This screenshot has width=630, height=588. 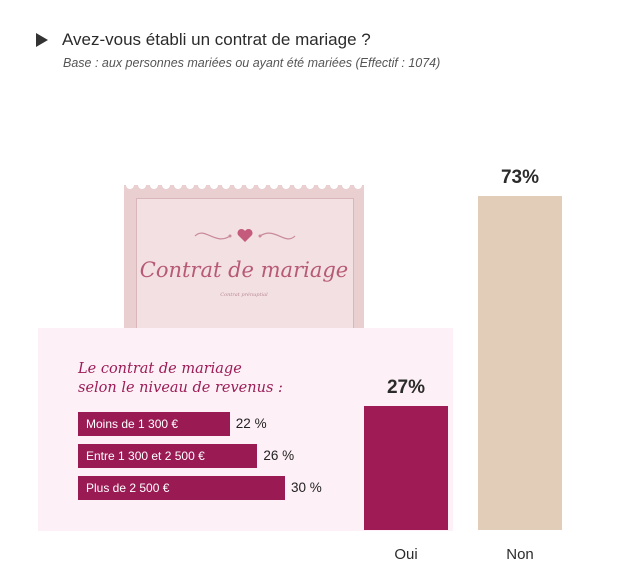 I want to click on income-bar-value: 30 %, so click(x=306, y=487).